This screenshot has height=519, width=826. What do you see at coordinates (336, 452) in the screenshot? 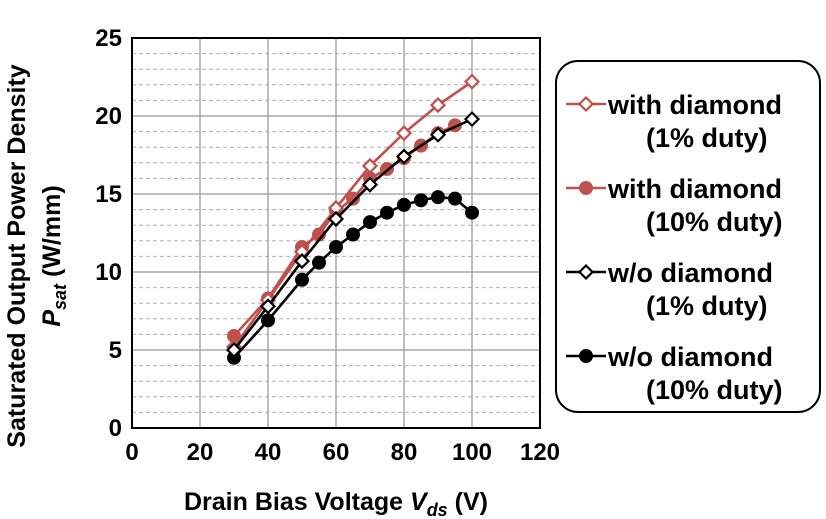
I see `x-tick-label: 60` at bounding box center [336, 452].